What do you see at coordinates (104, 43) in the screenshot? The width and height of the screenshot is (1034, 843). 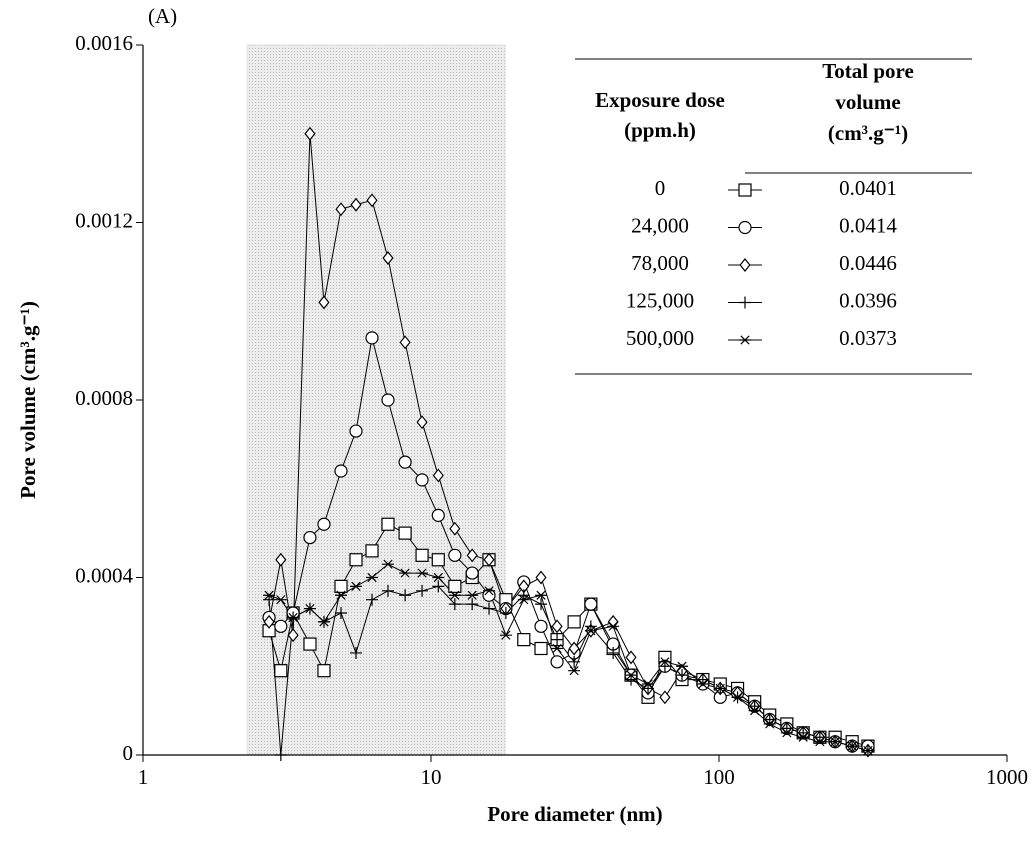 I see `y-tick-label: 0.0016` at bounding box center [104, 43].